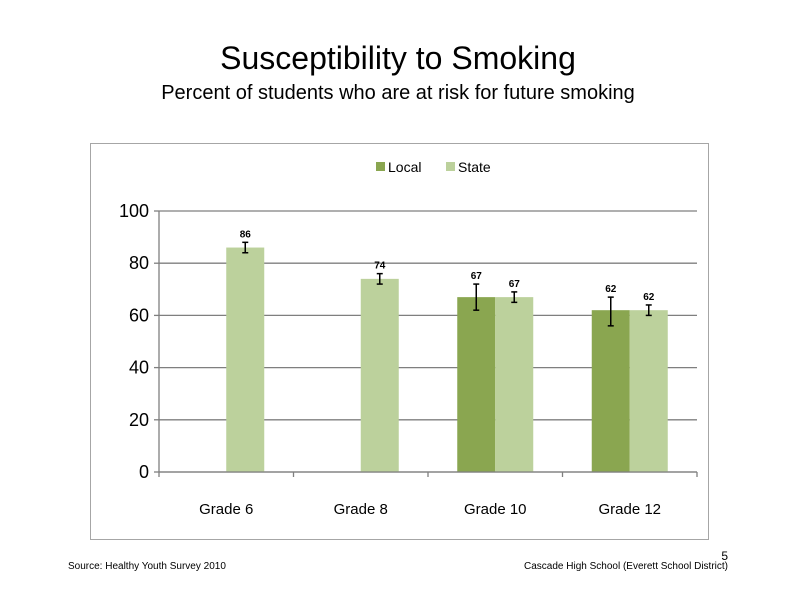 The height and width of the screenshot is (600, 800). What do you see at coordinates (474, 167) in the screenshot?
I see `legend-label-state: State` at bounding box center [474, 167].